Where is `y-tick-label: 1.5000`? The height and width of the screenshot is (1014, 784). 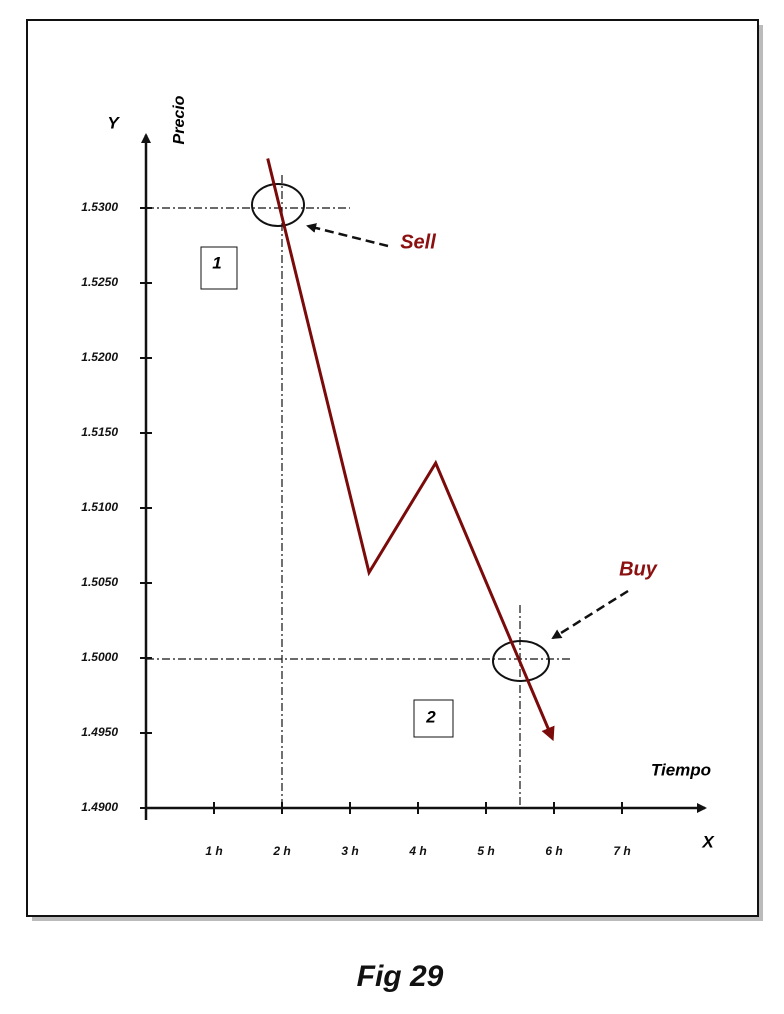
y-tick-label: 1.5000 is located at coordinates (99, 657).